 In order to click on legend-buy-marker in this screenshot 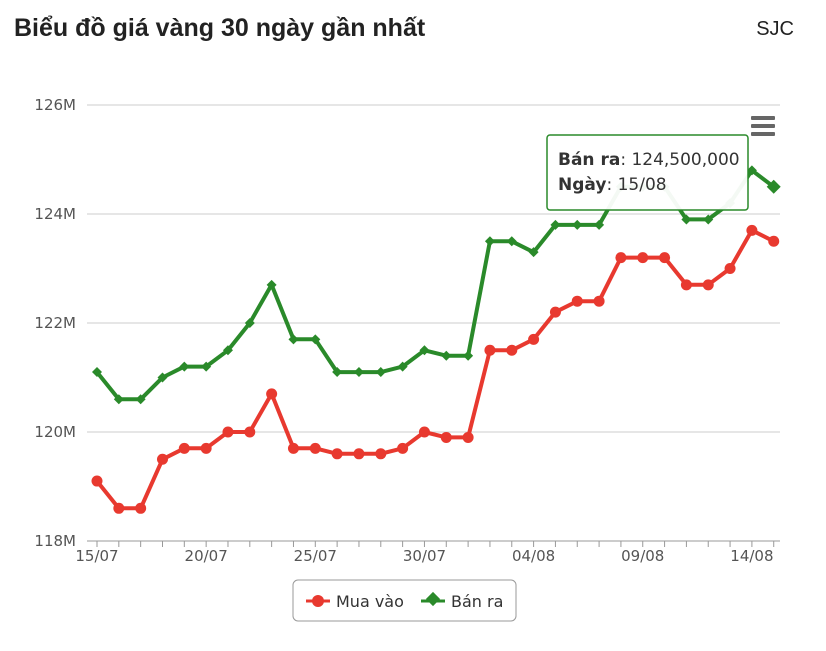, I will do `click(318, 601)`.